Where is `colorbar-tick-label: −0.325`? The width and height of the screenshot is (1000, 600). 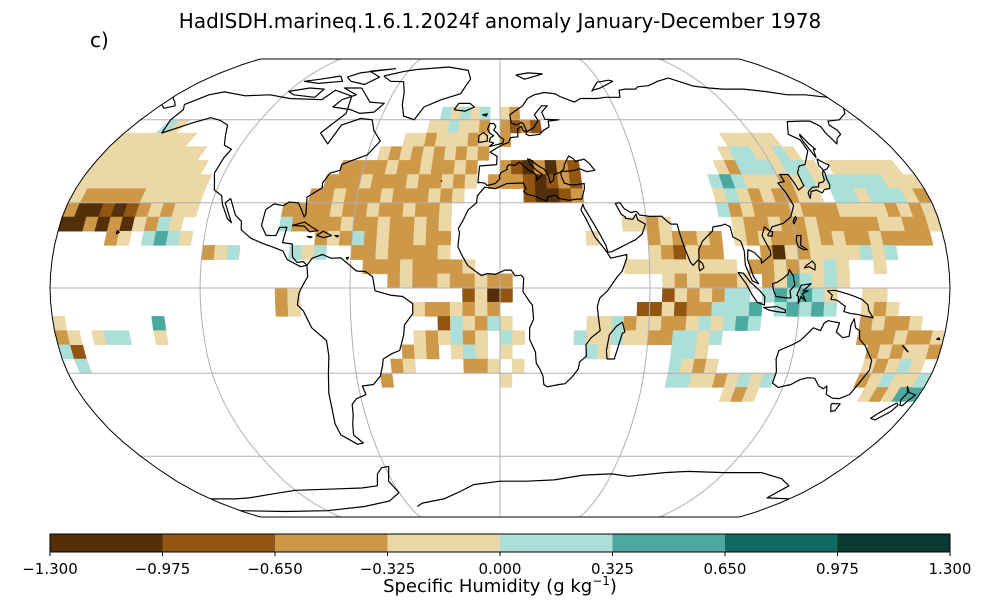 colorbar-tick-label: −0.325 is located at coordinates (388, 569).